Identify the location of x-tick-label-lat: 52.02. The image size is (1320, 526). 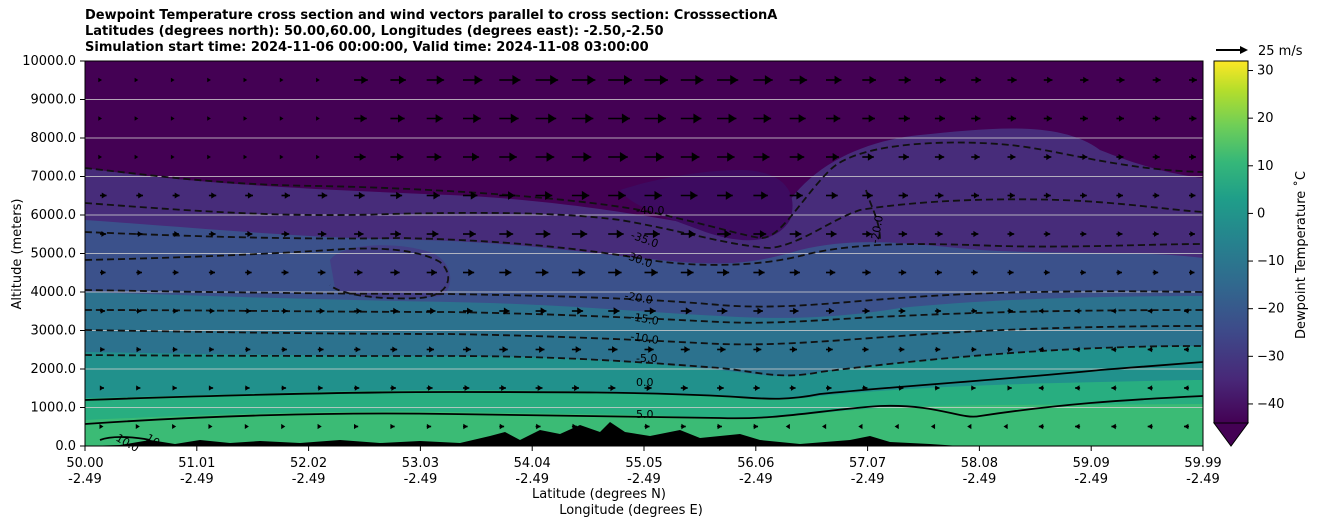
(308, 463).